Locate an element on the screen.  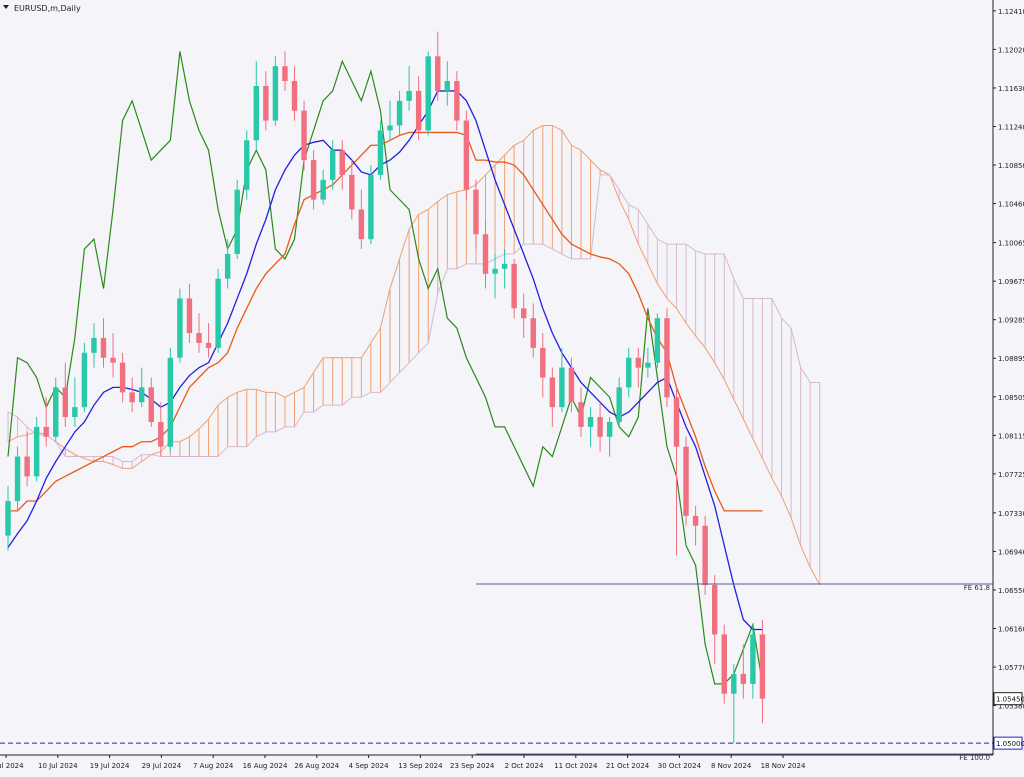
y-tick-label: 1.09675 is located at coordinates (1011, 282).